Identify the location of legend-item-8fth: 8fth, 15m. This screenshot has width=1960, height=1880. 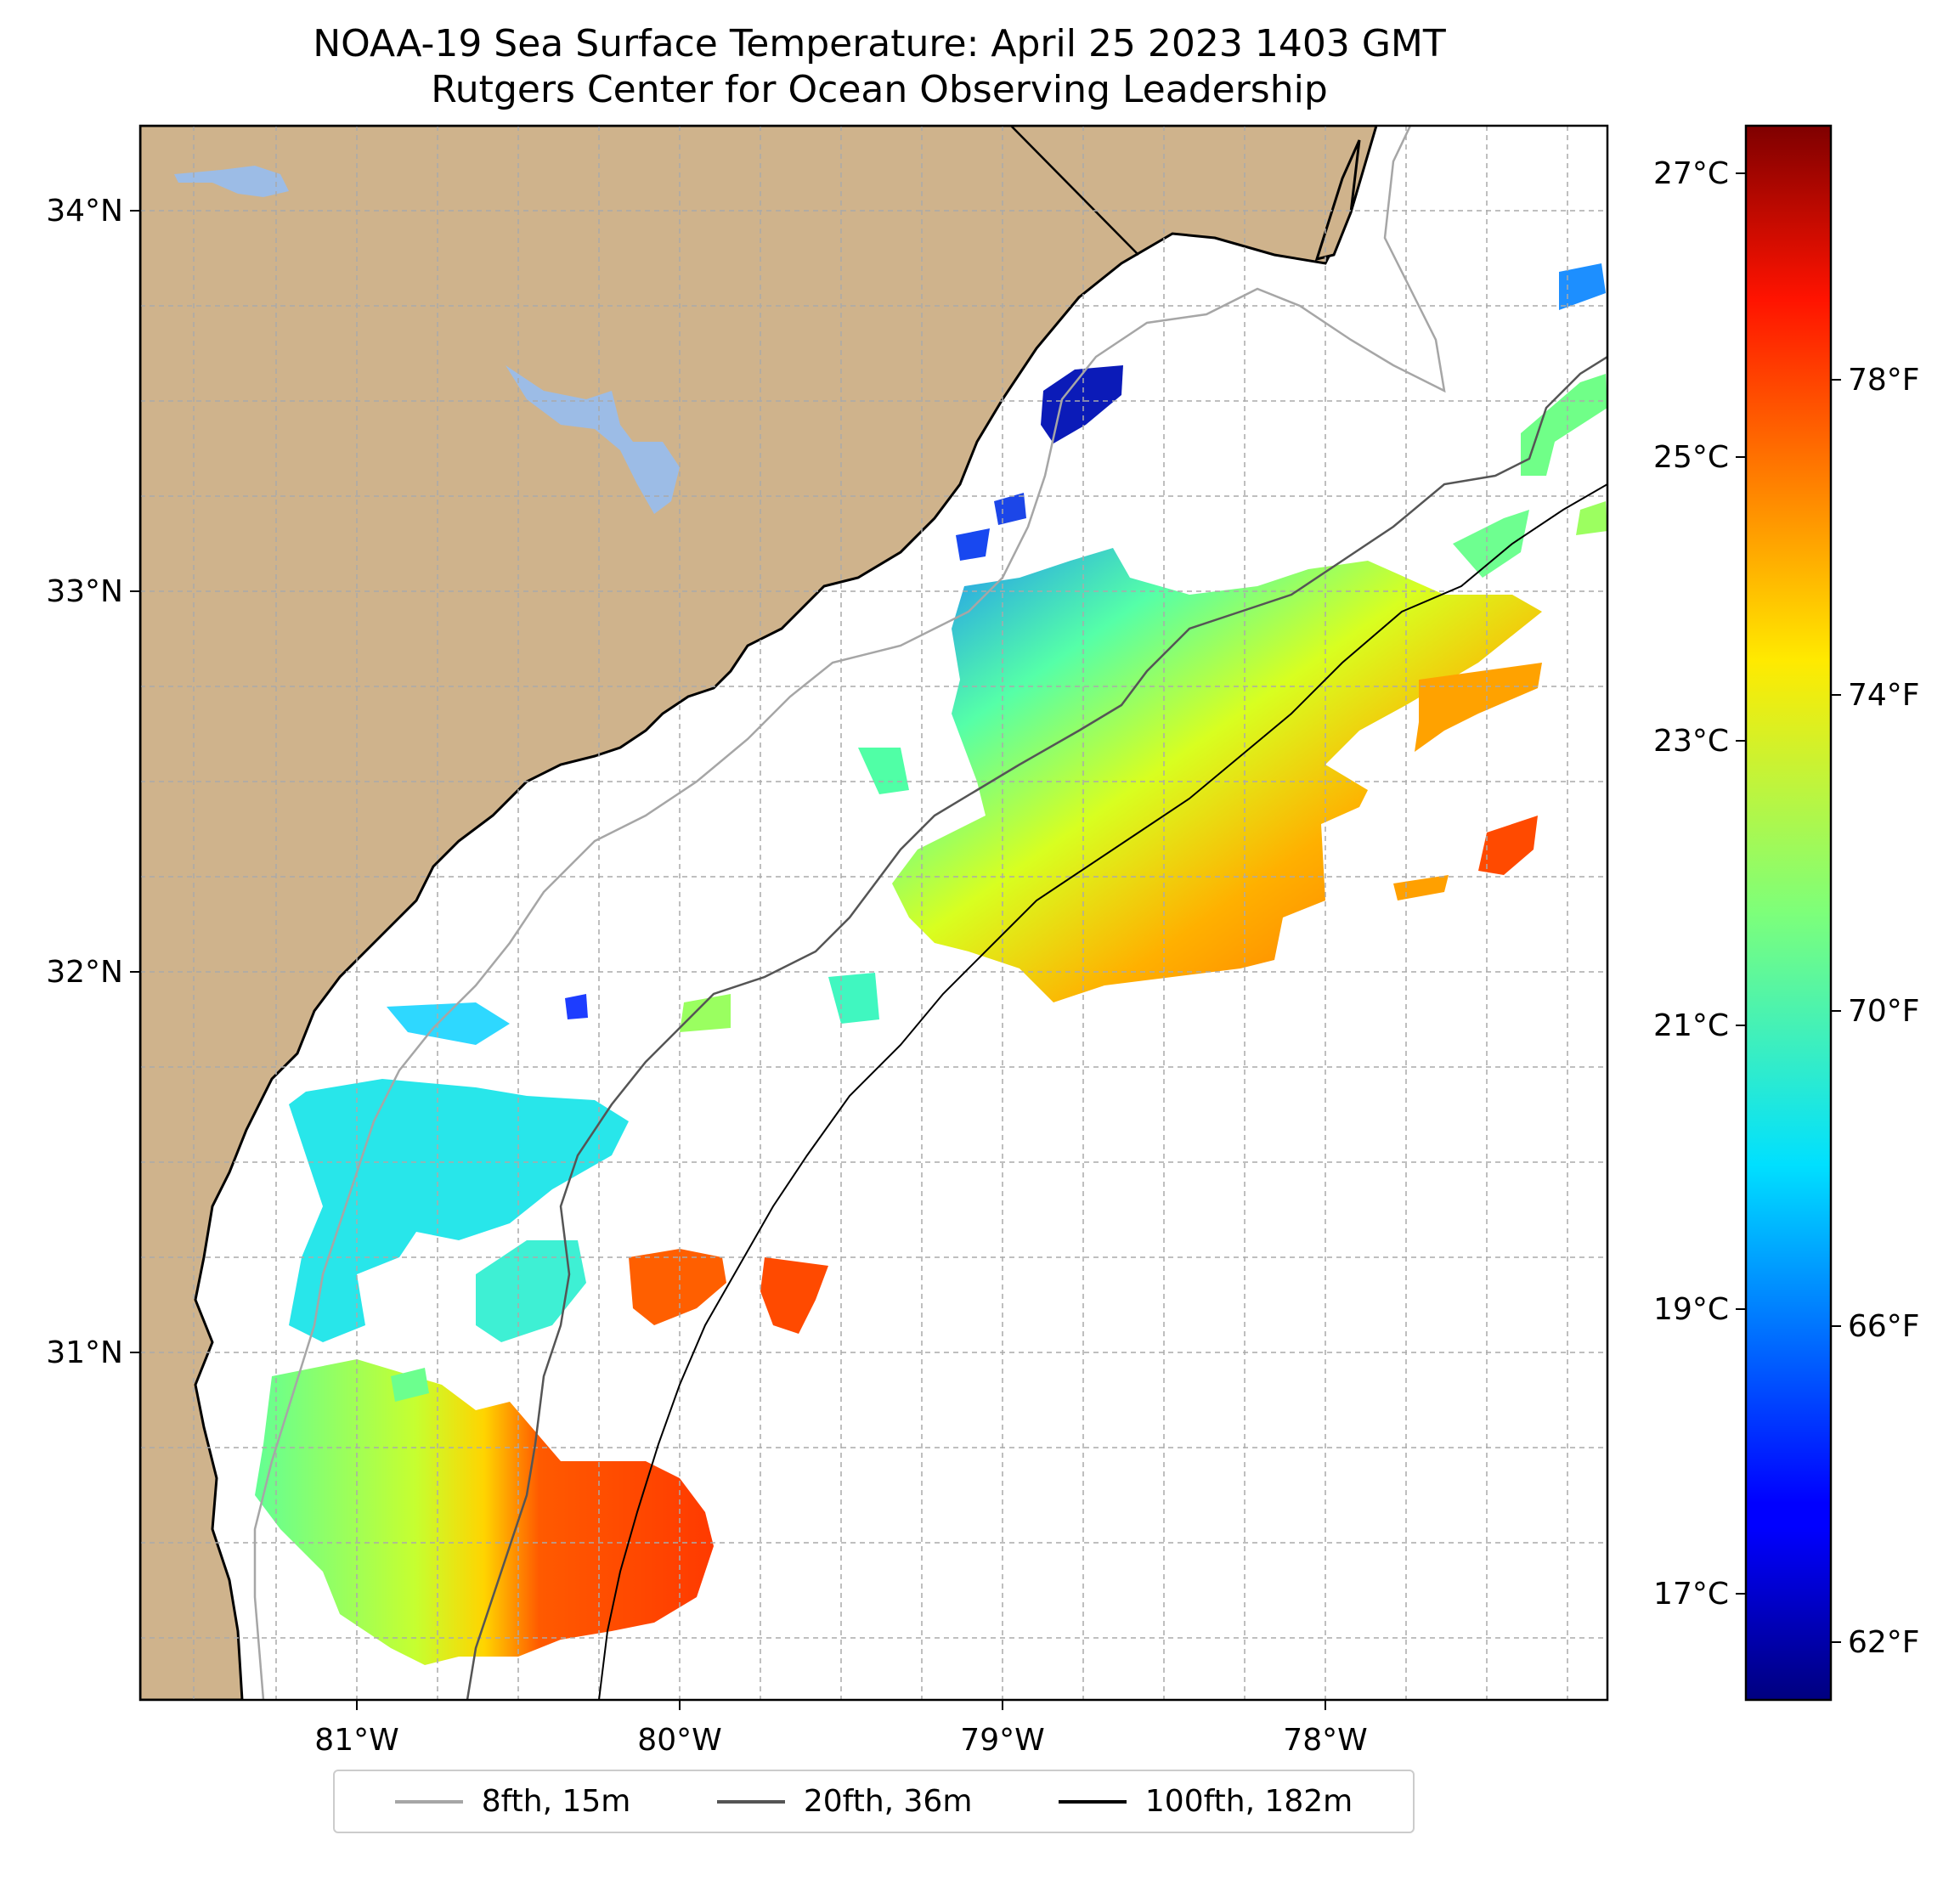
(513, 1802).